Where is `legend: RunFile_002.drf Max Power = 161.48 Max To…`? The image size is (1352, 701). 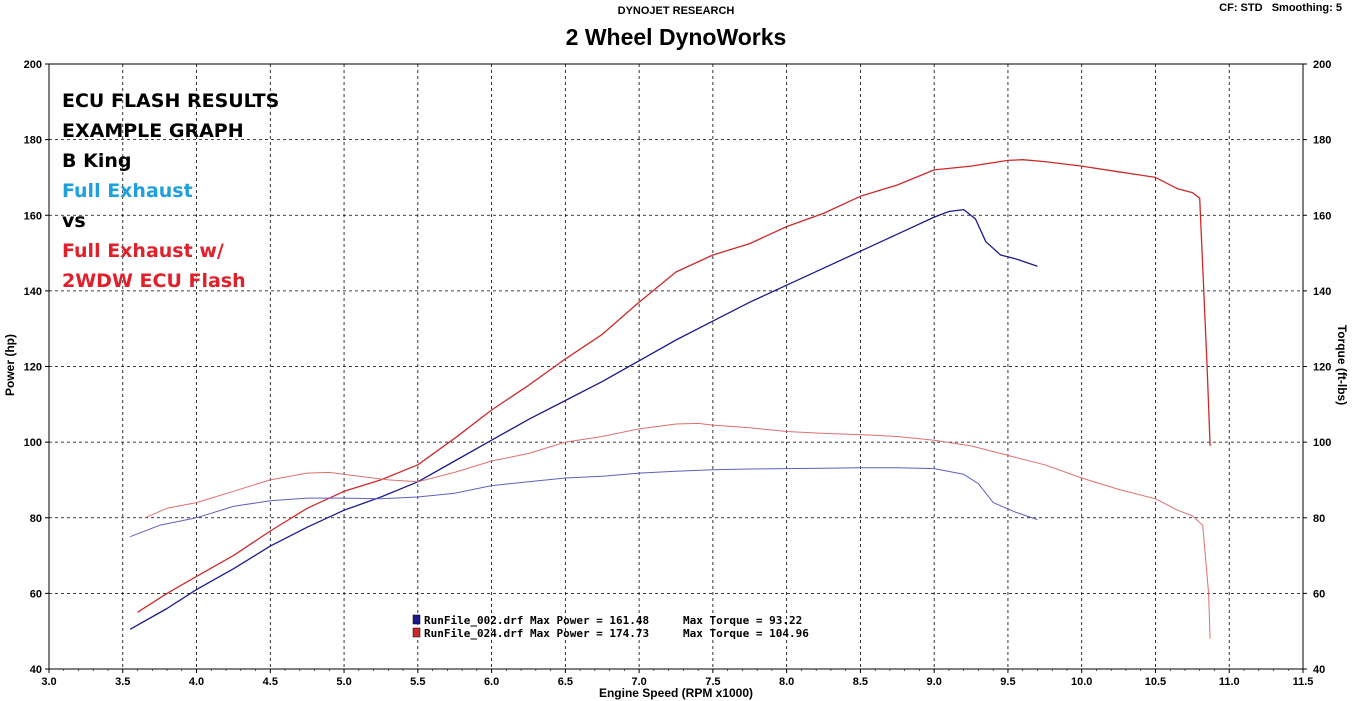
legend: RunFile_002.drf Max Power = 161.48 Max To… is located at coordinates (610, 627).